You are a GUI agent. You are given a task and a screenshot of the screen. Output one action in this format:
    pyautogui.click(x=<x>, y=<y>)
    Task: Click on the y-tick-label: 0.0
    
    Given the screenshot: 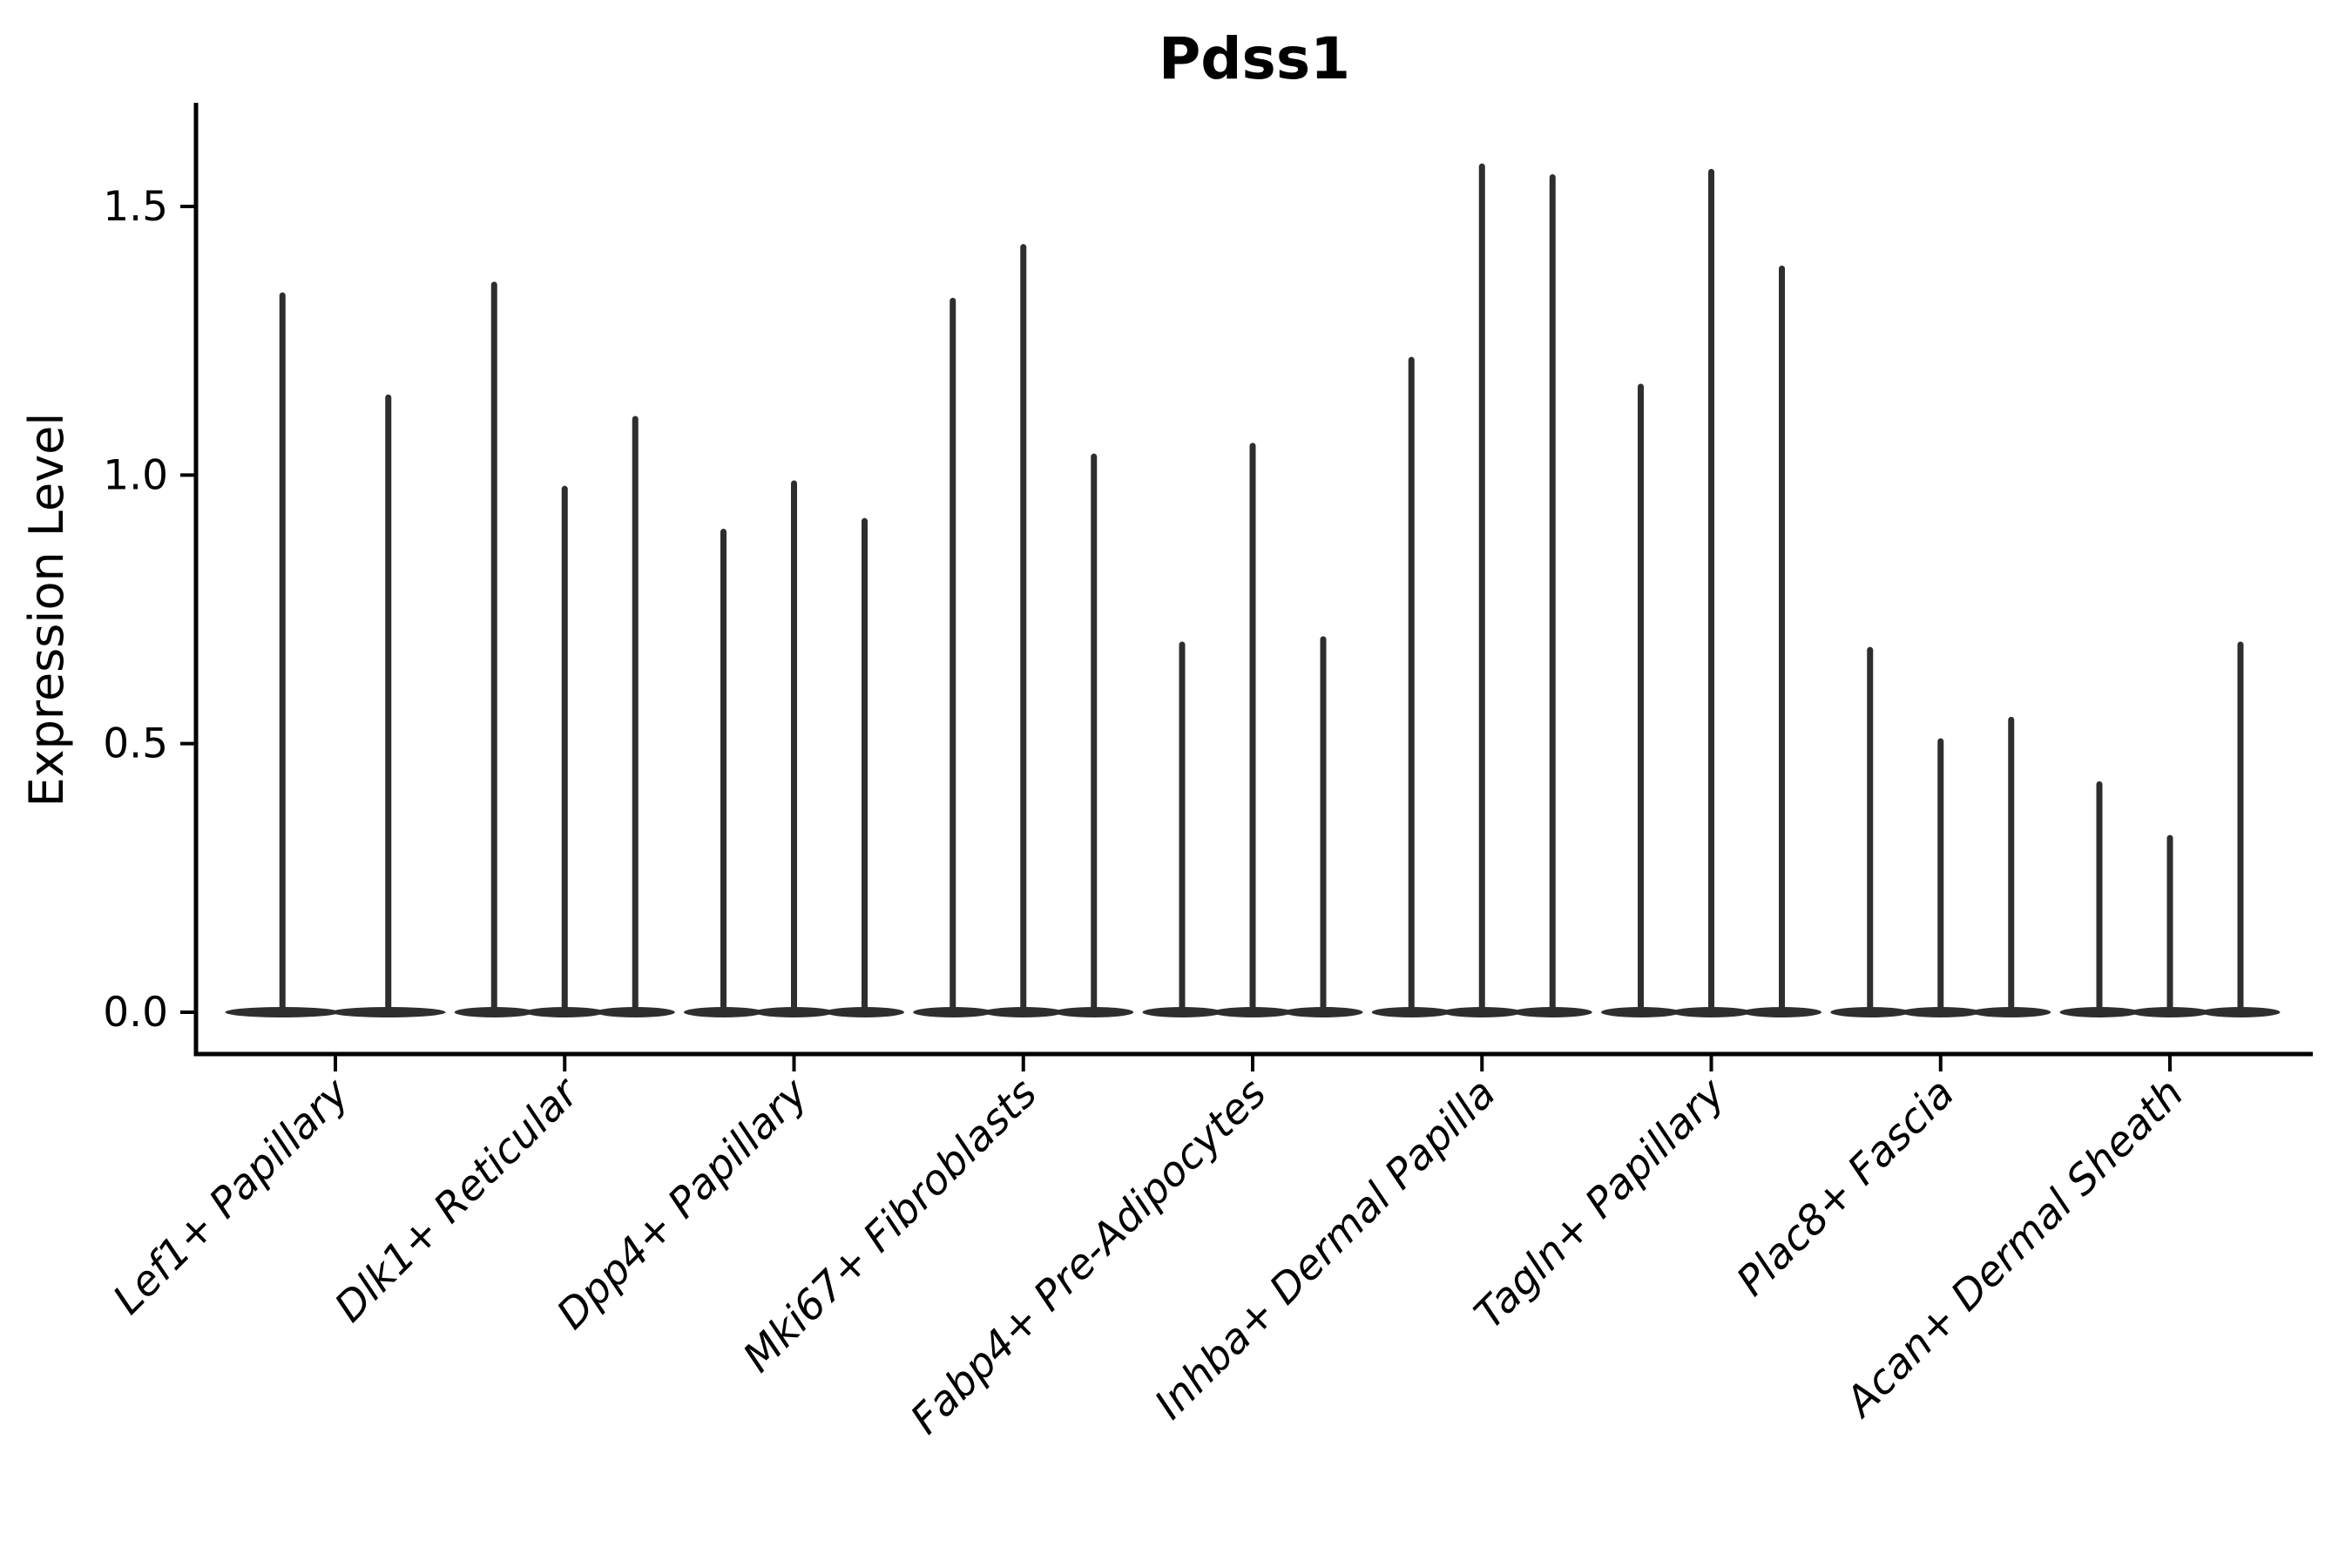 What is the action you would take?
    pyautogui.click(x=135, y=1013)
    